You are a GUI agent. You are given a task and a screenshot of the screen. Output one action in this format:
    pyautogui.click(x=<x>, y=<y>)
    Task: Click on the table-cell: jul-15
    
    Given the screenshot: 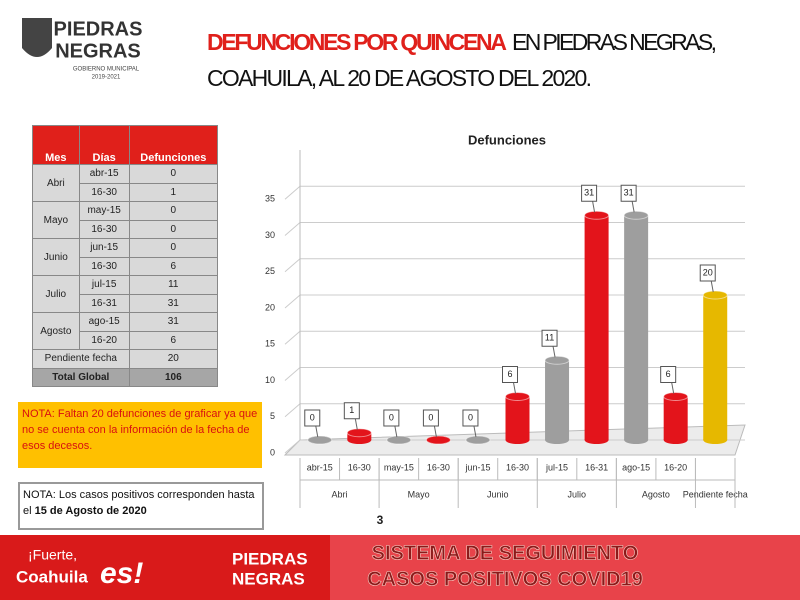 What is the action you would take?
    pyautogui.click(x=104, y=285)
    